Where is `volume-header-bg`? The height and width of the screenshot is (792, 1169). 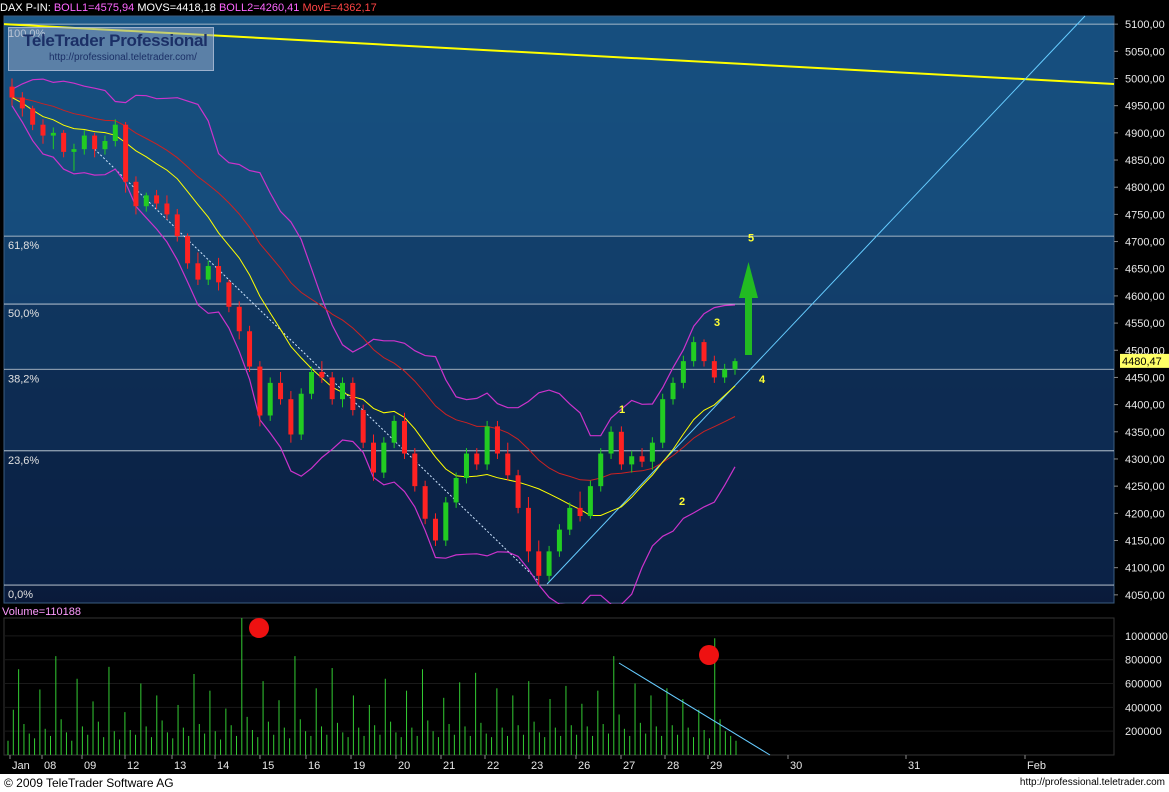 volume-header-bg is located at coordinates (584, 611).